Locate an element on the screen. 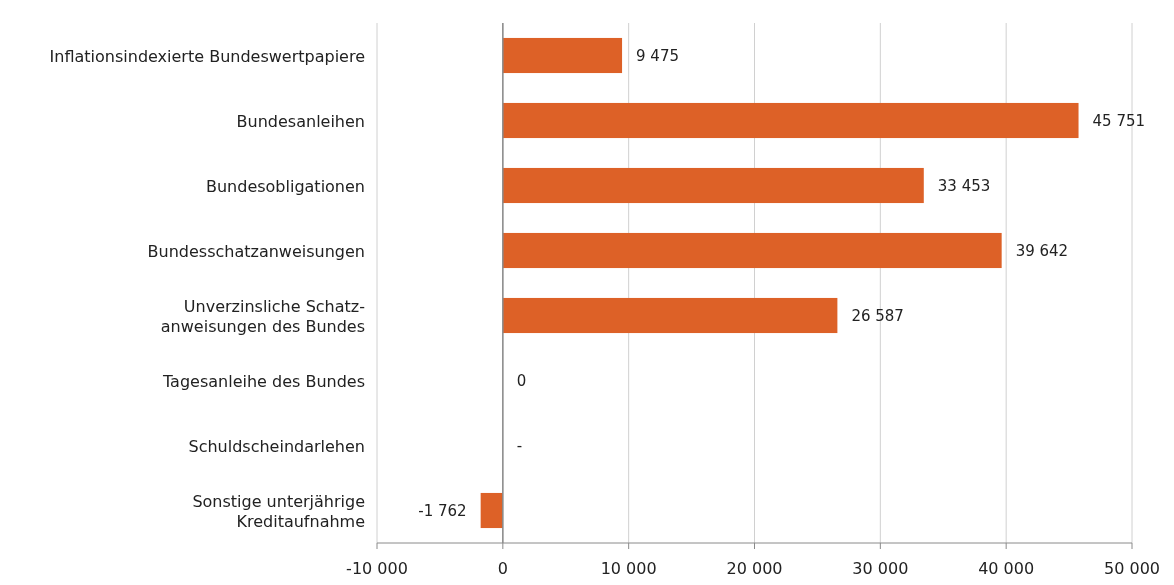  y-tick-label: Tagesanleihe des Bundes is located at coordinates (263, 380).